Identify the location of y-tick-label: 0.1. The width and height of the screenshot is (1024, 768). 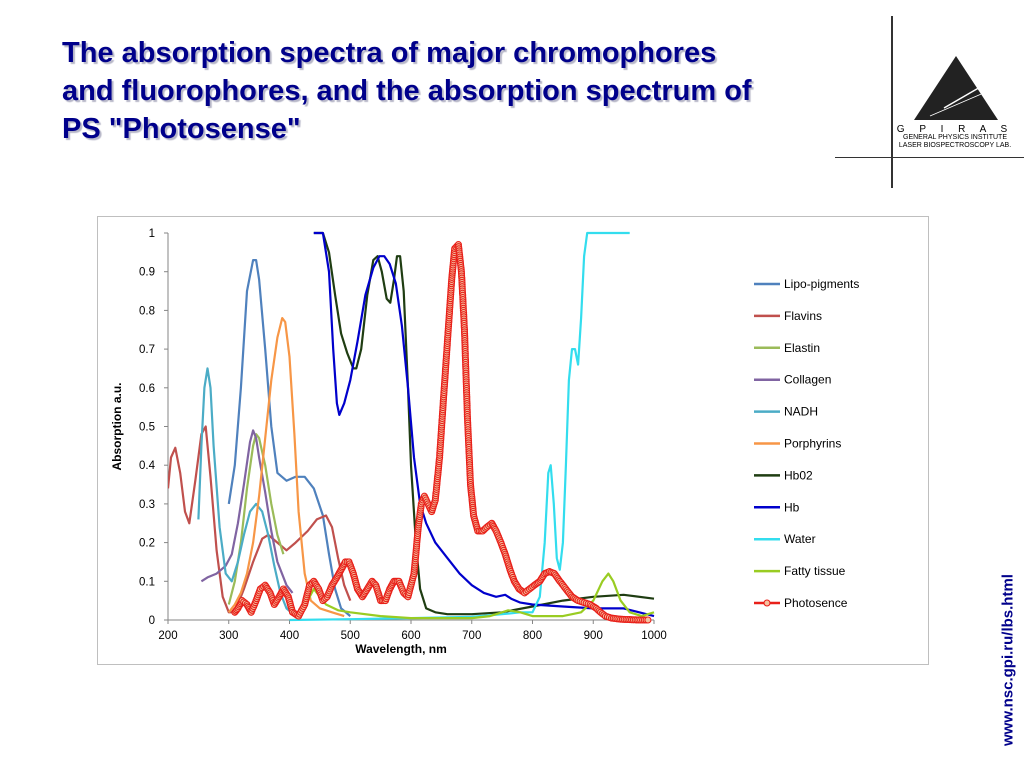
(147, 582).